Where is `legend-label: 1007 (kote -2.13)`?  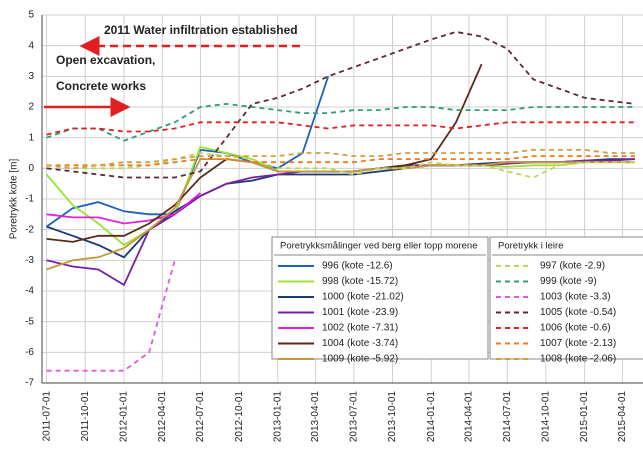
legend-label: 1007 (kote -2.13) is located at coordinates (578, 343).